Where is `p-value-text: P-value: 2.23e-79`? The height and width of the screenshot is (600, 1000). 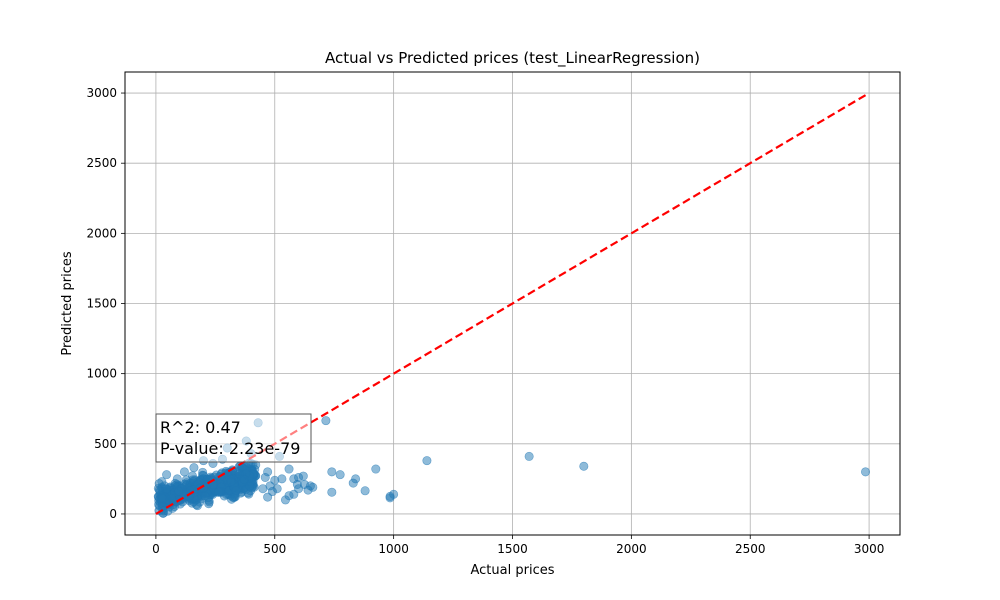 p-value-text: P-value: 2.23e-79 is located at coordinates (230, 448).